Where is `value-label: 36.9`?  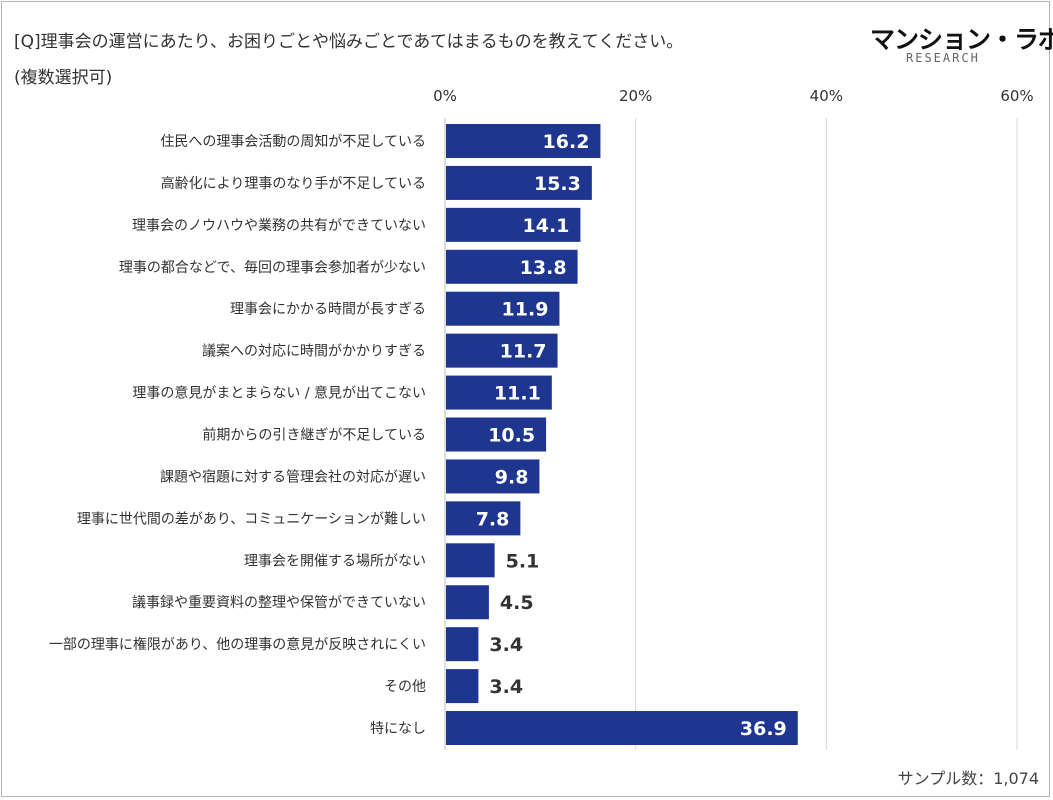
value-label: 36.9 is located at coordinates (763, 729).